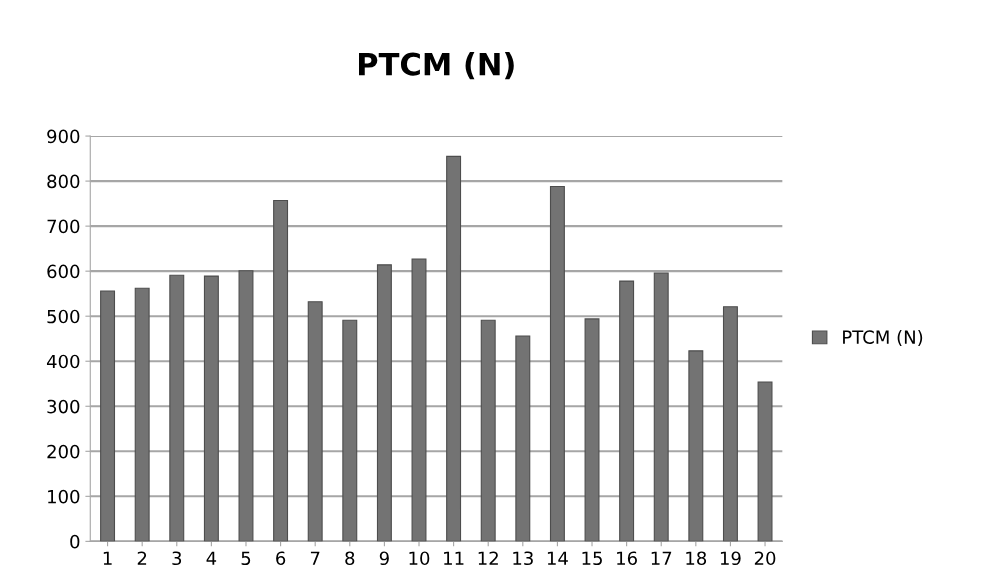 Image resolution: width=1003 pixels, height=579 pixels. What do you see at coordinates (63, 181) in the screenshot?
I see `y-tick-label: 800` at bounding box center [63, 181].